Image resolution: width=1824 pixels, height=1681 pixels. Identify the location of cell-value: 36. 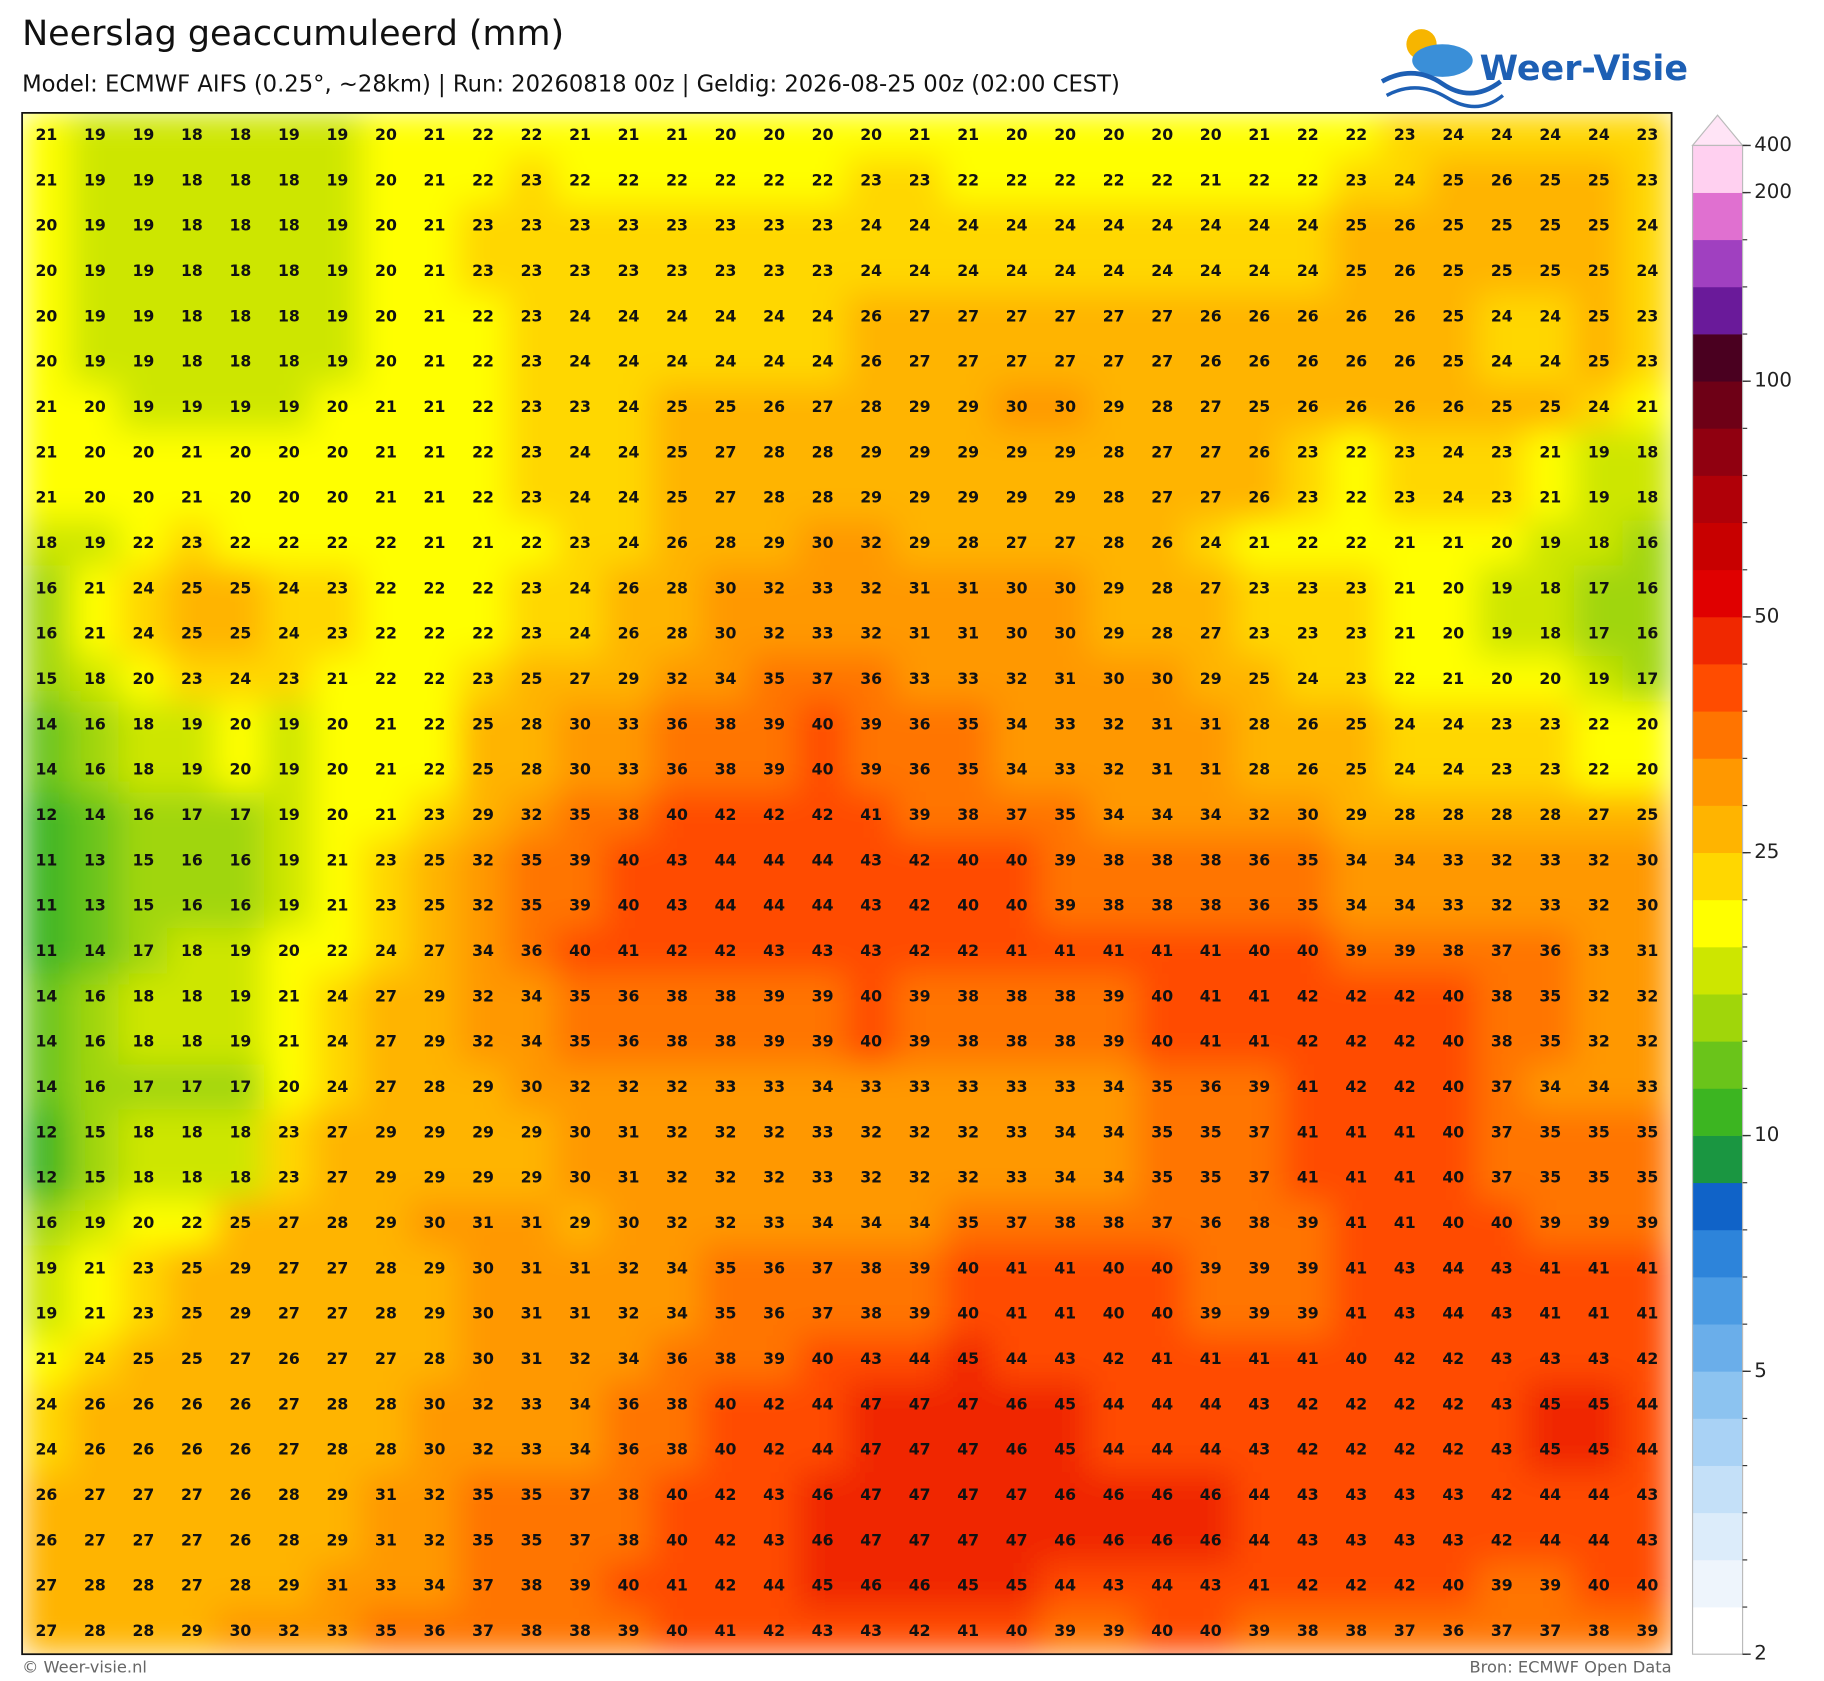
(435, 1630).